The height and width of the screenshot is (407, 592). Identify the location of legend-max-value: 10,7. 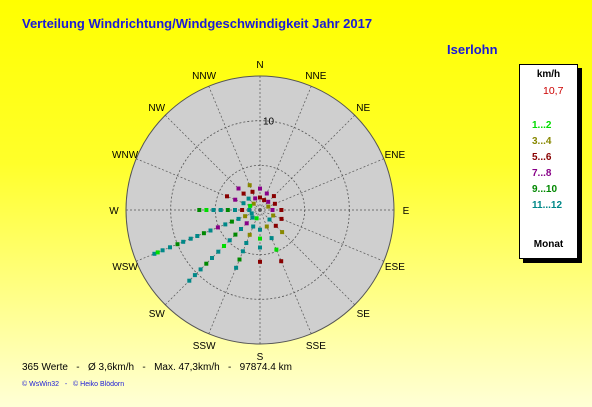
(553, 91).